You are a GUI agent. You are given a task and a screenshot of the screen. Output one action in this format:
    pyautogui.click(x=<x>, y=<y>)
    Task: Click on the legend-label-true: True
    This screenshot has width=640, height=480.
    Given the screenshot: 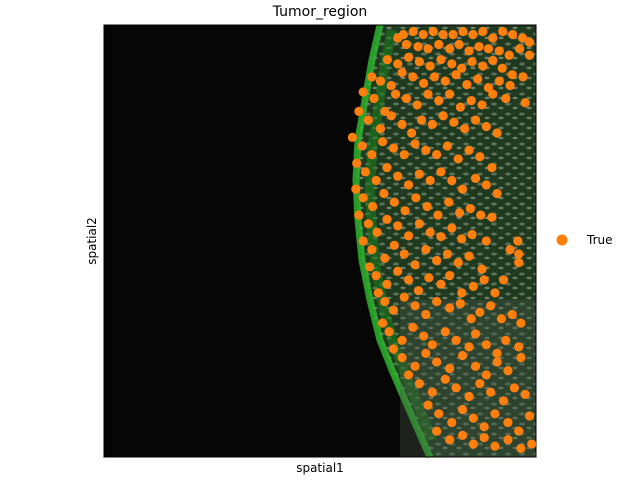 What is the action you would take?
    pyautogui.click(x=599, y=240)
    